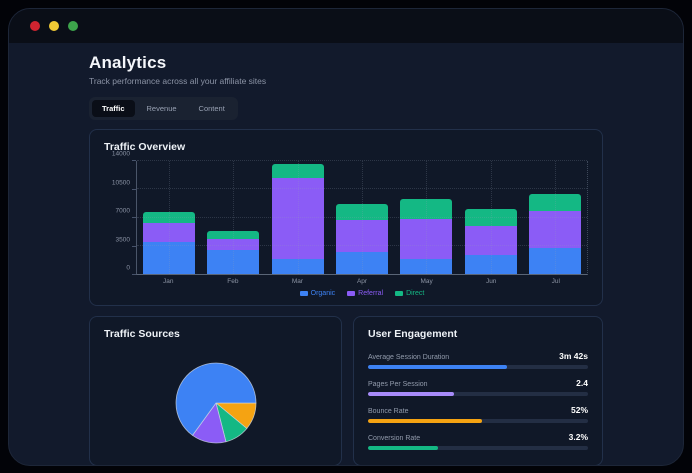  I want to click on traffic-overview-title: Traffic Overview, so click(145, 147).